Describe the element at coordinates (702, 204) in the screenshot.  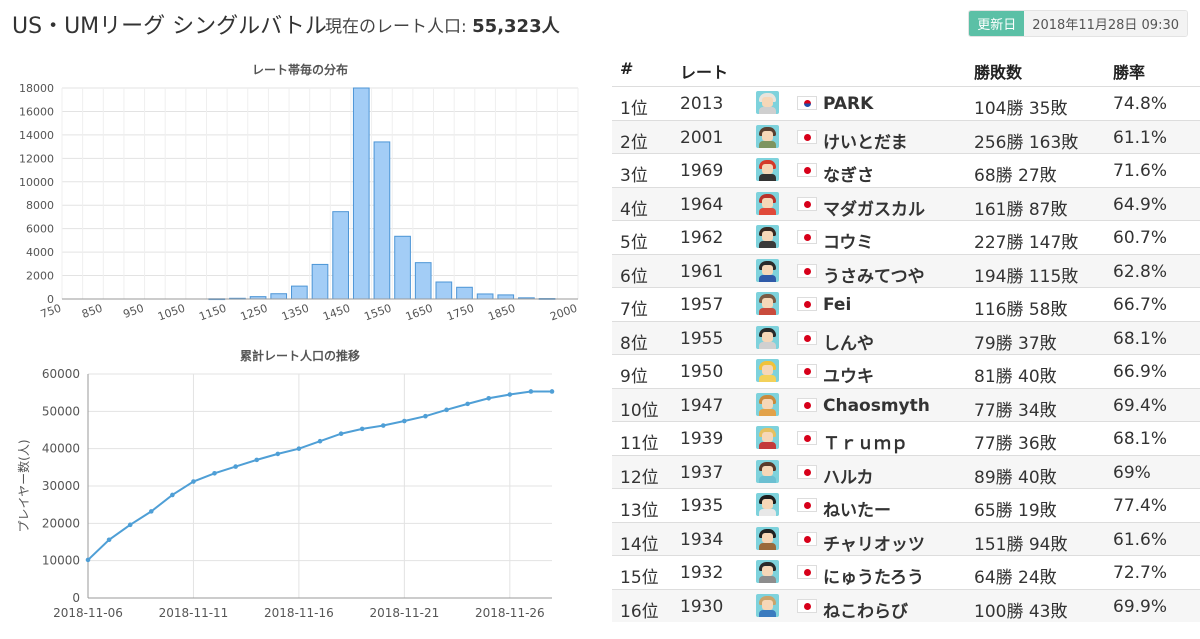
I see `rate-cell: 1964` at that location.